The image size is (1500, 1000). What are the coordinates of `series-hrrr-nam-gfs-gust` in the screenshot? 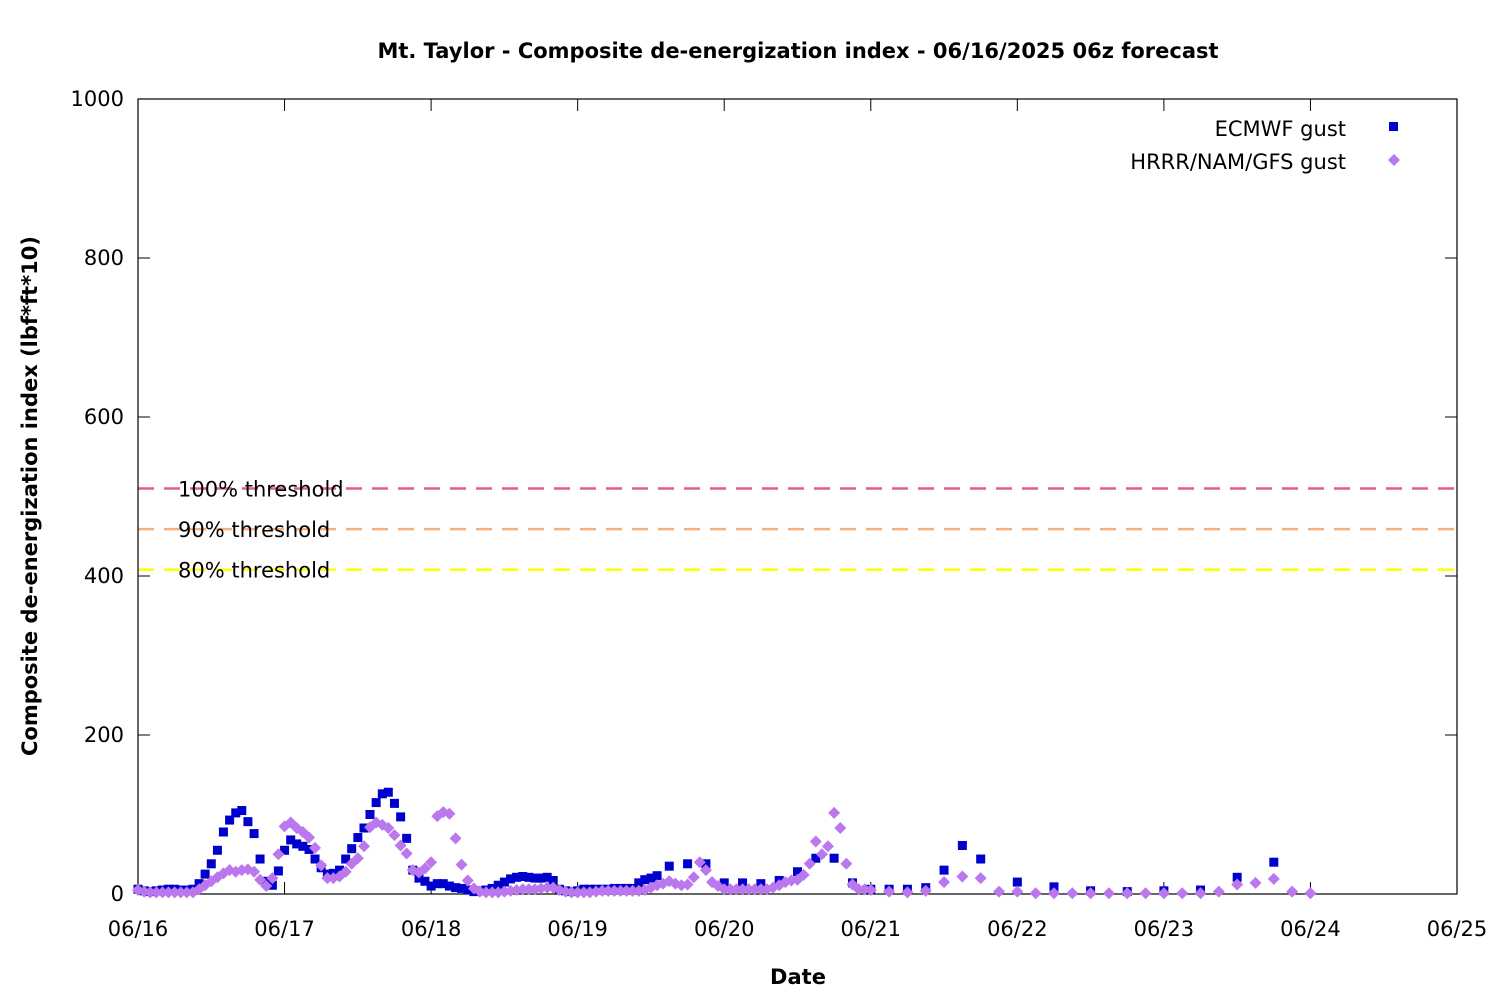 It's located at (724, 853).